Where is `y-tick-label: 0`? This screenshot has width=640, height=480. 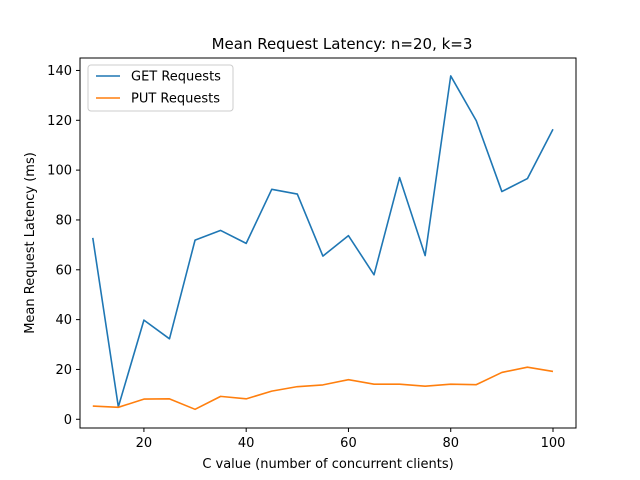 y-tick-label: 0 is located at coordinates (68, 420).